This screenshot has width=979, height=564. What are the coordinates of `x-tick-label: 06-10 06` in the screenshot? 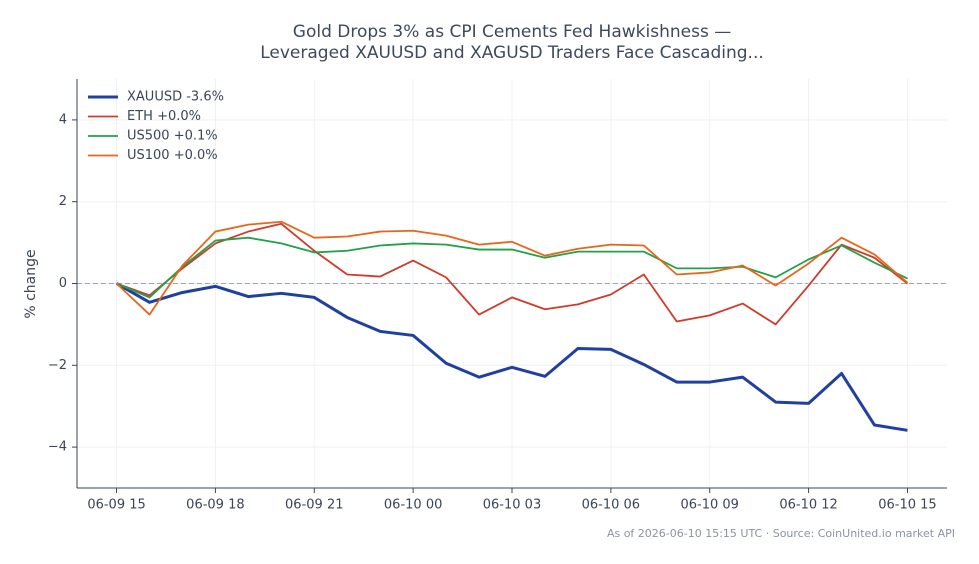 It's located at (611, 505).